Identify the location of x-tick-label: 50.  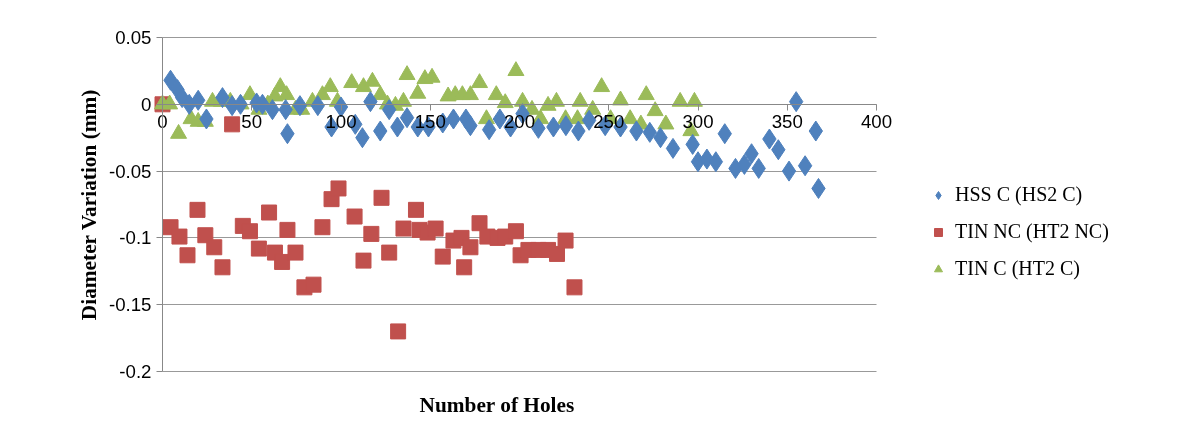
(252, 122).